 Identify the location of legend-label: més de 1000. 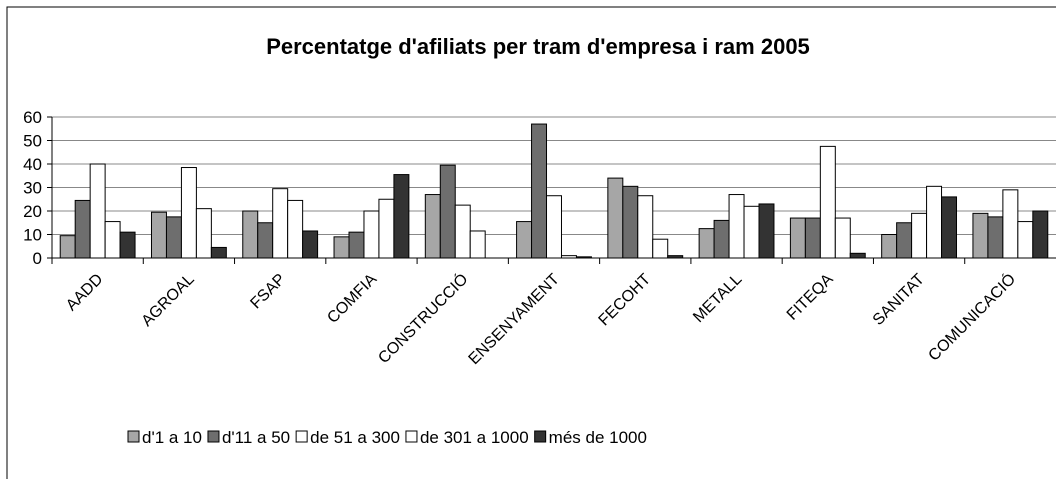
(598, 437).